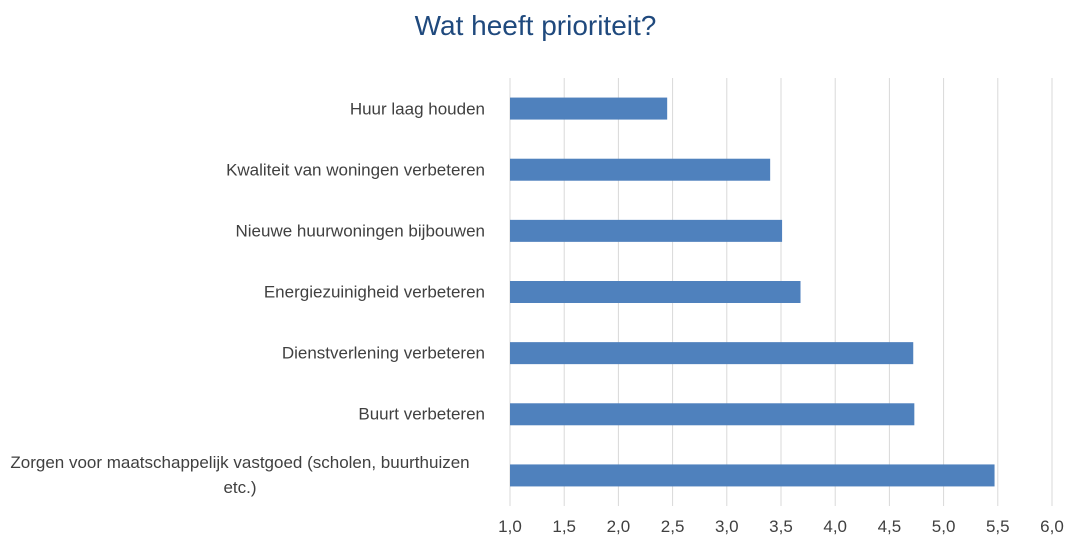 The height and width of the screenshot is (549, 1071). I want to click on x-tick-label: 2,5, so click(672, 526).